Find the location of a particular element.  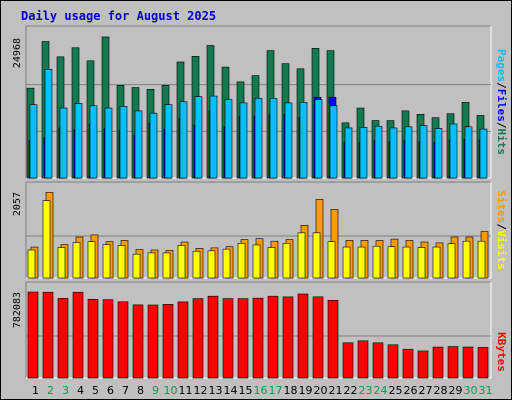

legend-hits-files-pages-part-0: Pages is located at coordinates (501, 65).